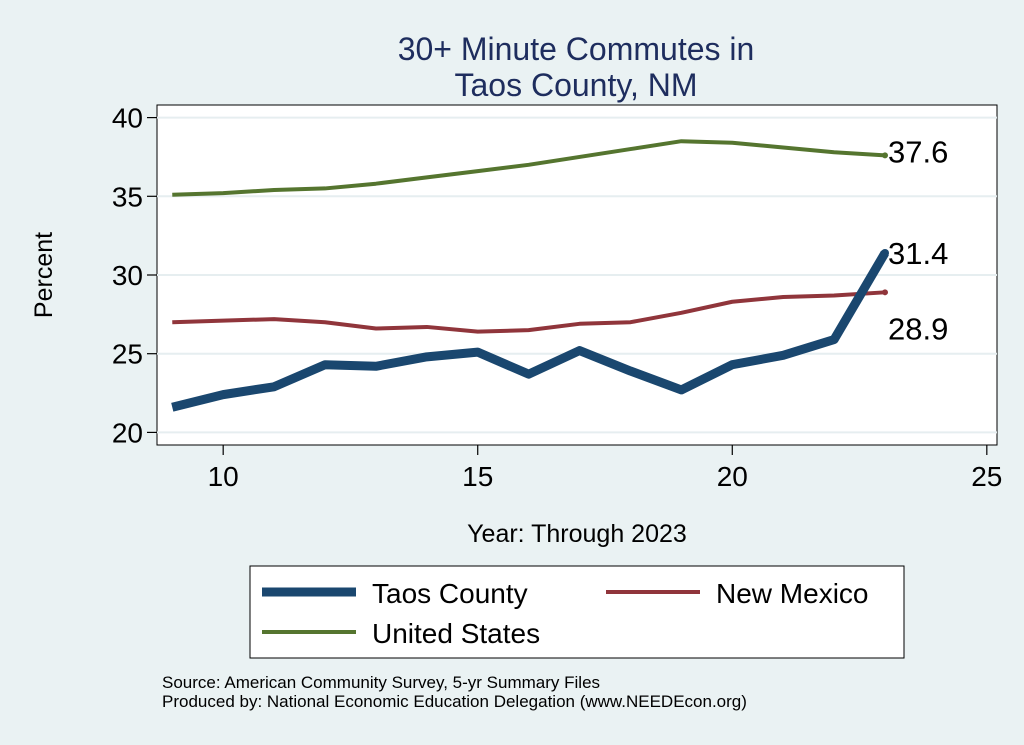 Image resolution: width=1024 pixels, height=745 pixels. What do you see at coordinates (885, 252) in the screenshot?
I see `end-point-taos-county` at bounding box center [885, 252].